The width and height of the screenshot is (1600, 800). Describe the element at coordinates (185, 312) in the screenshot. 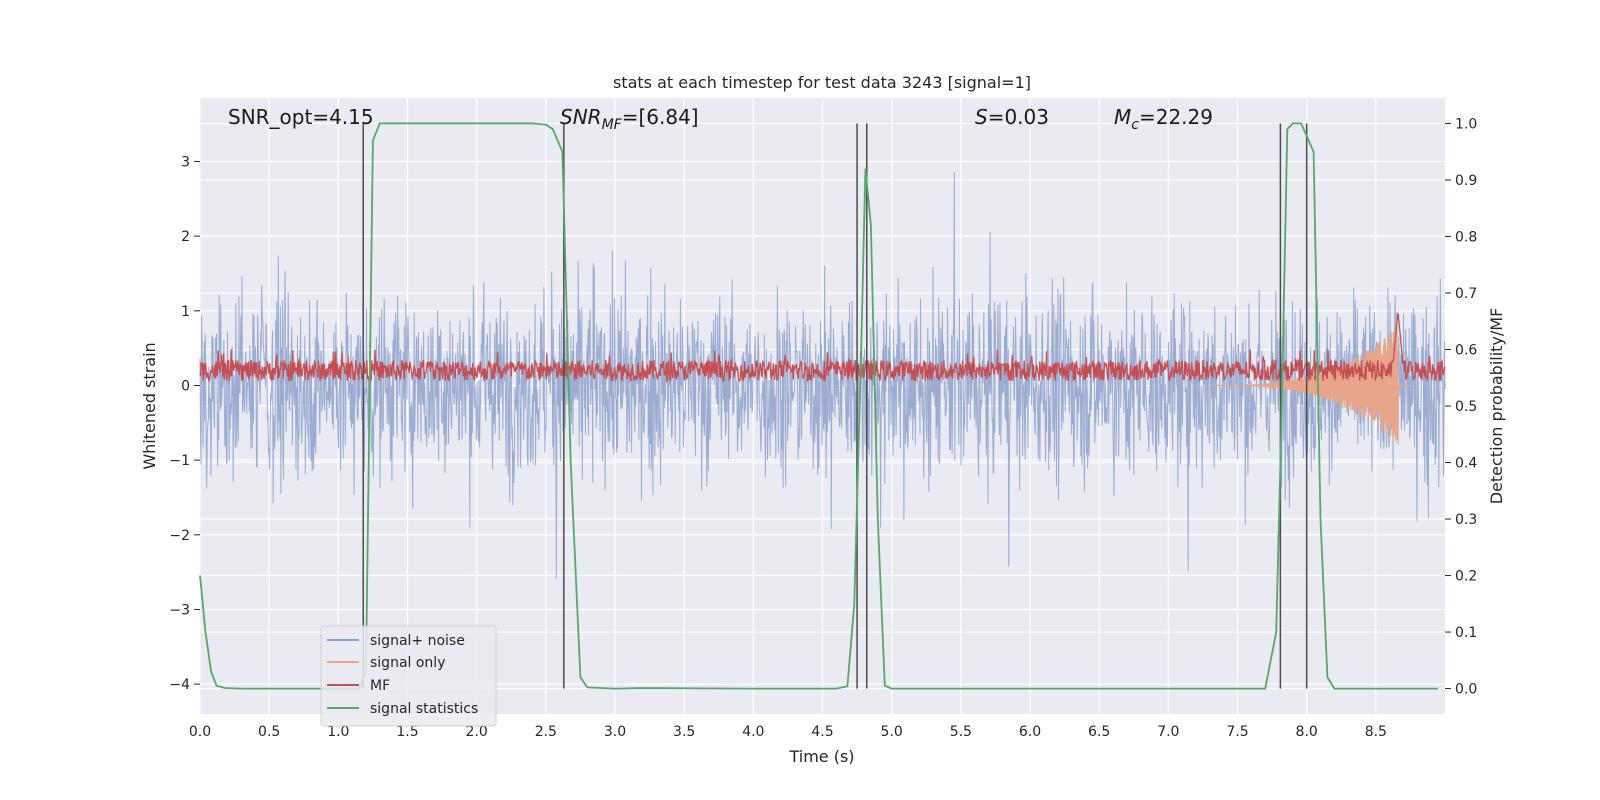

I see `y-tick-label: 1` at that location.